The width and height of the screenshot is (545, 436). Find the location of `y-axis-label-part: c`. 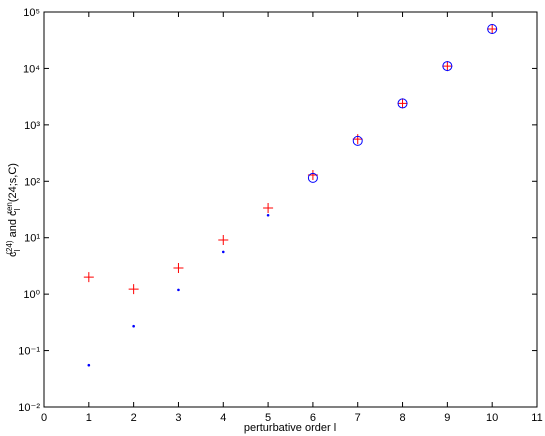

y-axis-label-part: c is located at coordinates (13, 254).